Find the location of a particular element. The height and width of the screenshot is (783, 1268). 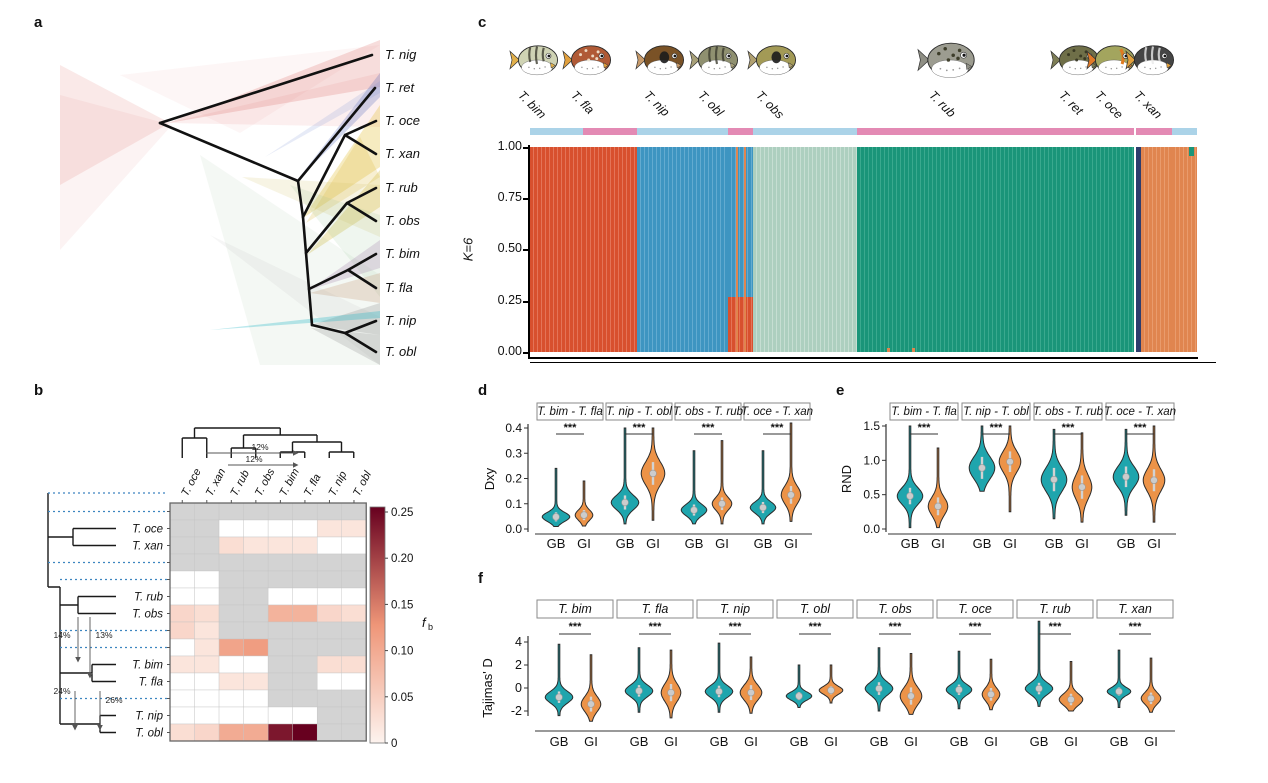

tick is located at coordinates (525, 148).